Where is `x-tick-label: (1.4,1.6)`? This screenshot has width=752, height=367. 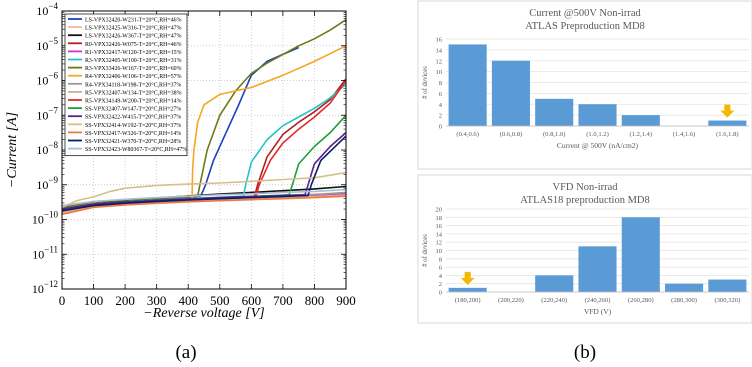
x-tick-label: (1.4,1.6) is located at coordinates (684, 134).